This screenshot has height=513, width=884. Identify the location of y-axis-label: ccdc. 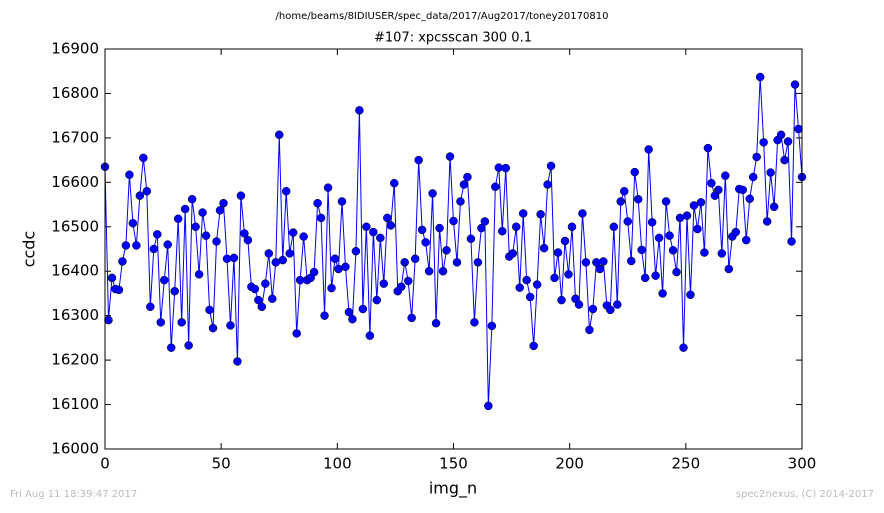
(29, 249).